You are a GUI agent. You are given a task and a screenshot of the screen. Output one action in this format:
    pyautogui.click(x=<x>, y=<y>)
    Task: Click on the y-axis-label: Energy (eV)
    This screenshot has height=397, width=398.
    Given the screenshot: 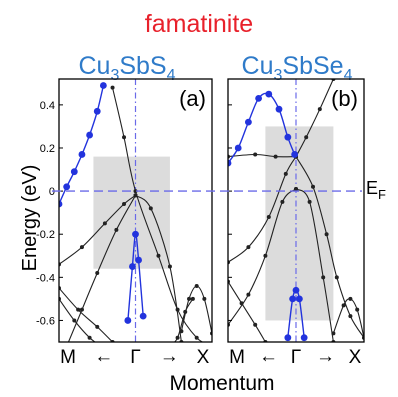 What is the action you would take?
    pyautogui.click(x=30, y=218)
    